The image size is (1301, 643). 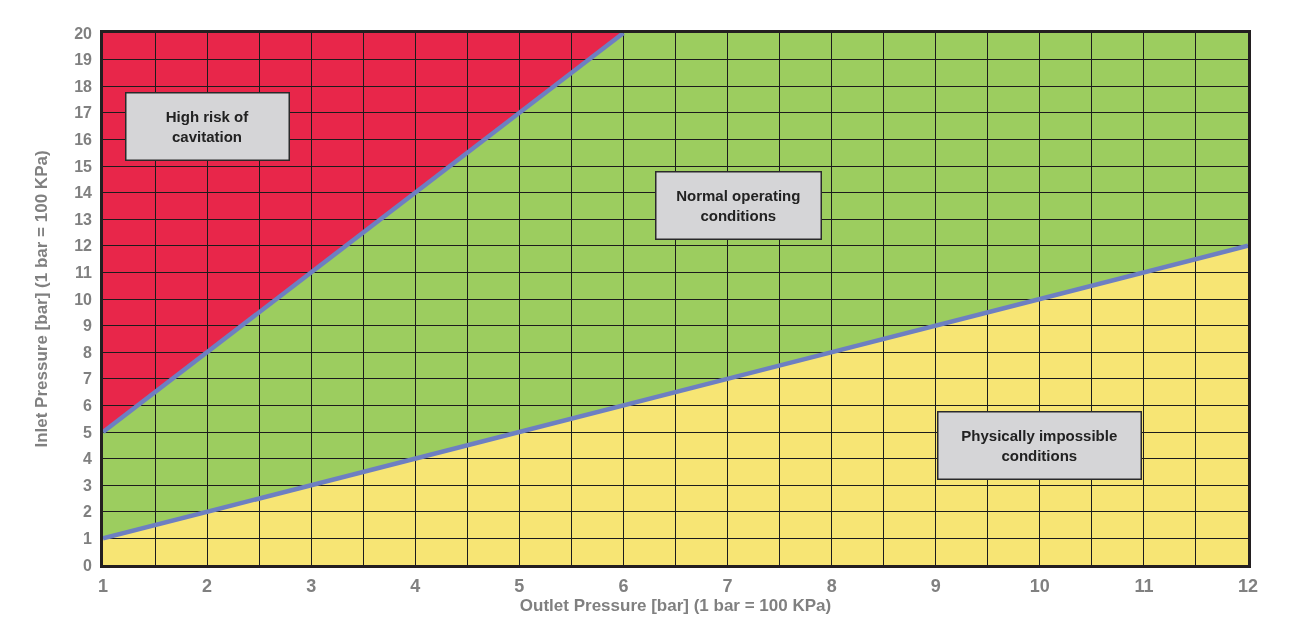 What do you see at coordinates (1039, 586) in the screenshot?
I see `x-tick-label: 10` at bounding box center [1039, 586].